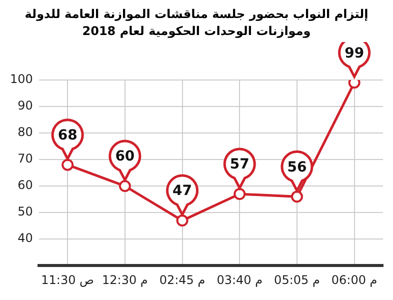 Image resolution: width=393 pixels, height=300 pixels. What do you see at coordinates (25, 238) in the screenshot?
I see `y-tick-label: 40` at bounding box center [25, 238].